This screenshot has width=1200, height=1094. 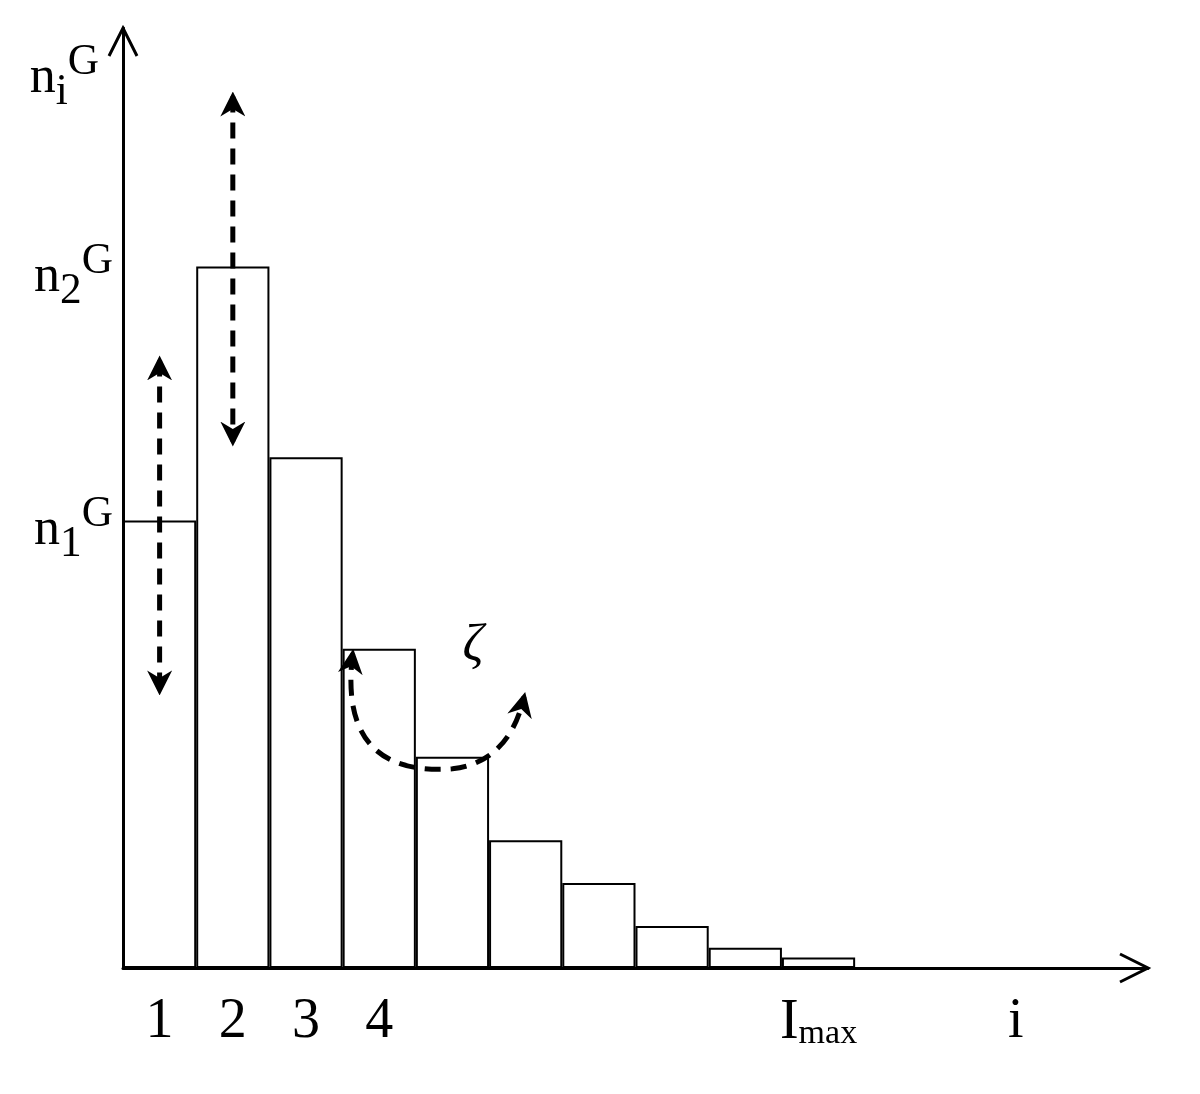 I want to click on x-tick-label: 2, so click(x=232, y=1018).